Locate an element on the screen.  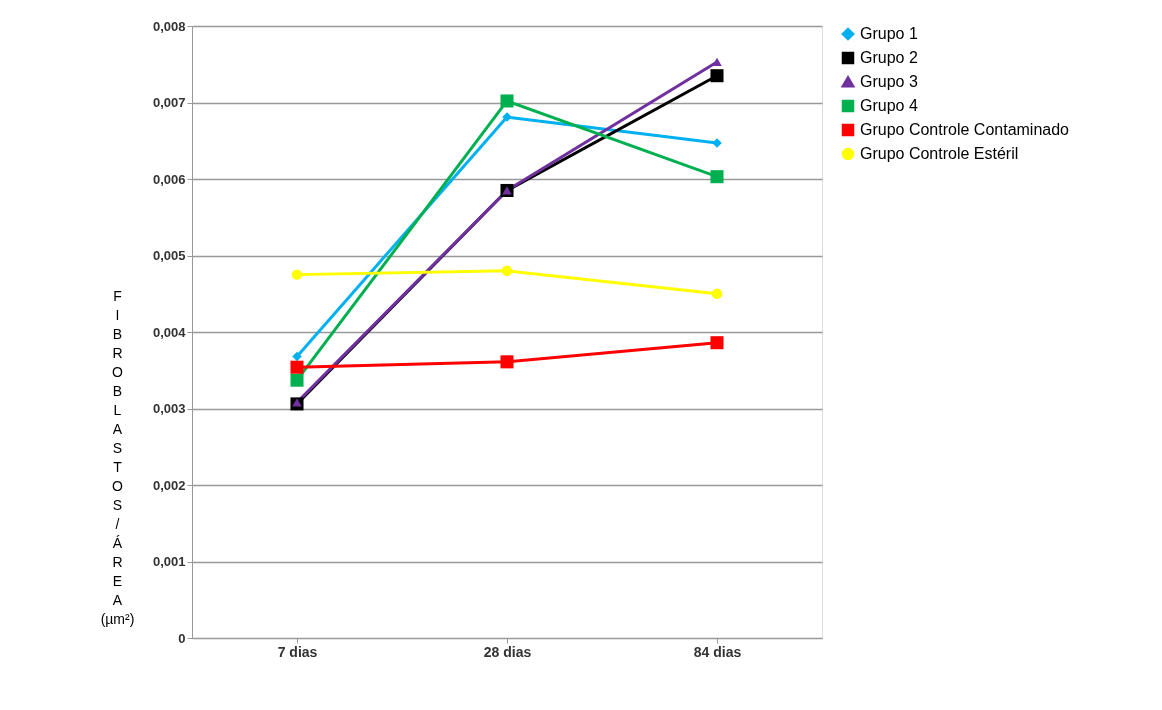
y-tick-label: 0,008 is located at coordinates (169, 26).